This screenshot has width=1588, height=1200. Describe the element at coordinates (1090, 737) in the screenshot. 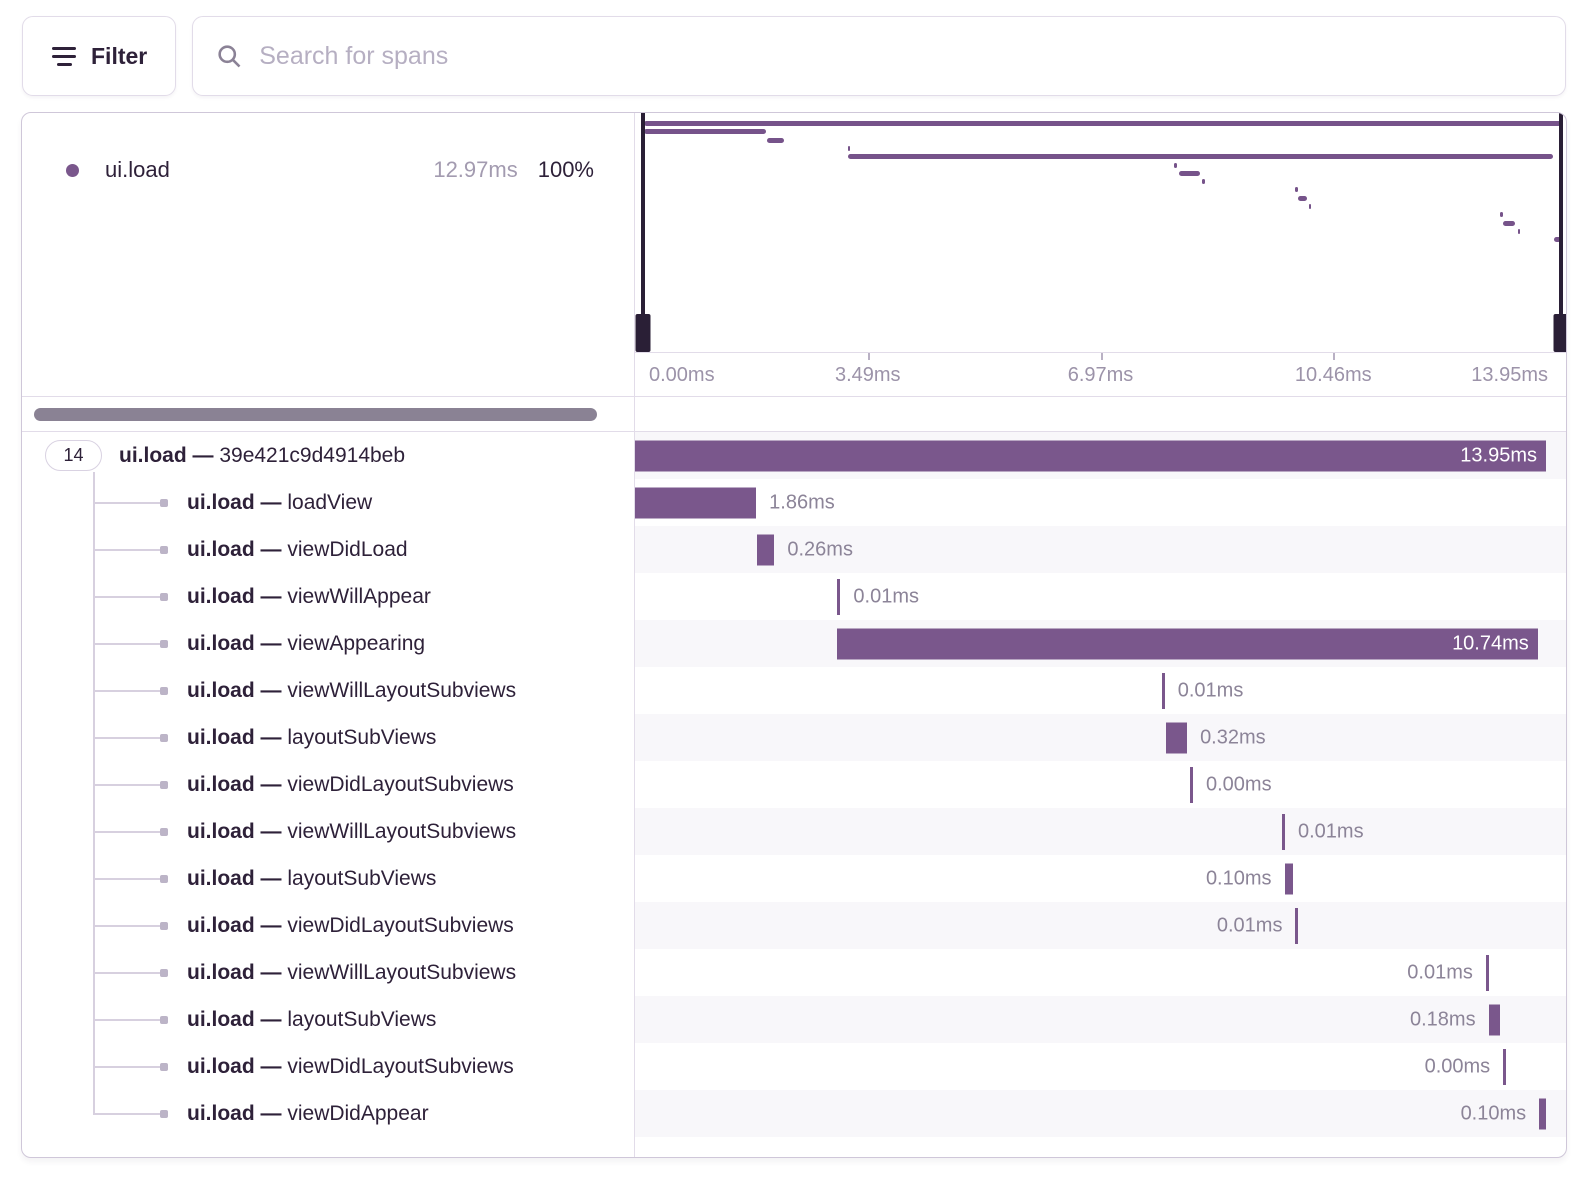

I see `waterfall-row-plot: 0.32ms` at that location.